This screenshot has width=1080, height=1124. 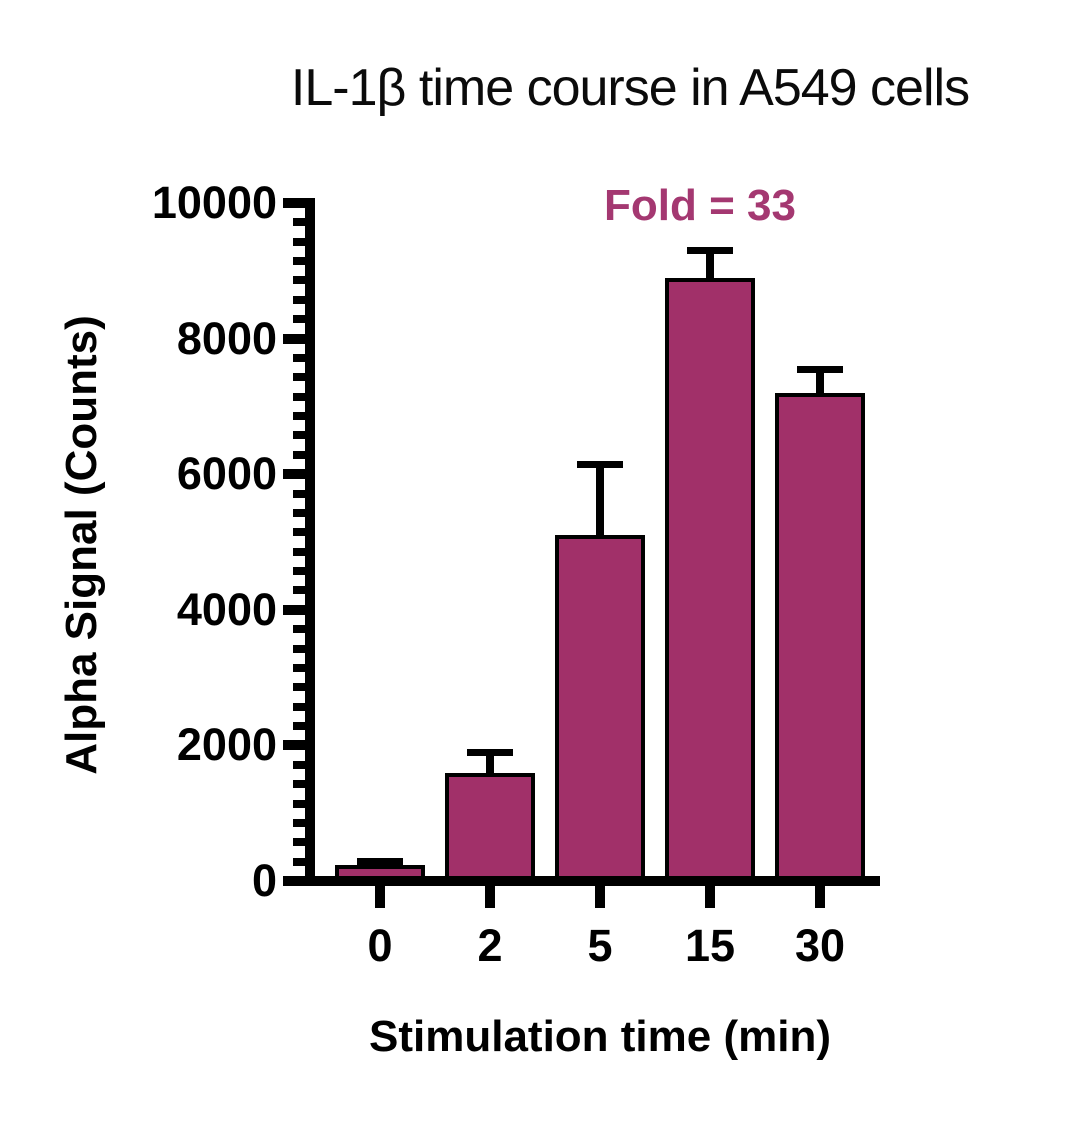 What do you see at coordinates (214, 202) in the screenshot?
I see `y-tick-label: 10000` at bounding box center [214, 202].